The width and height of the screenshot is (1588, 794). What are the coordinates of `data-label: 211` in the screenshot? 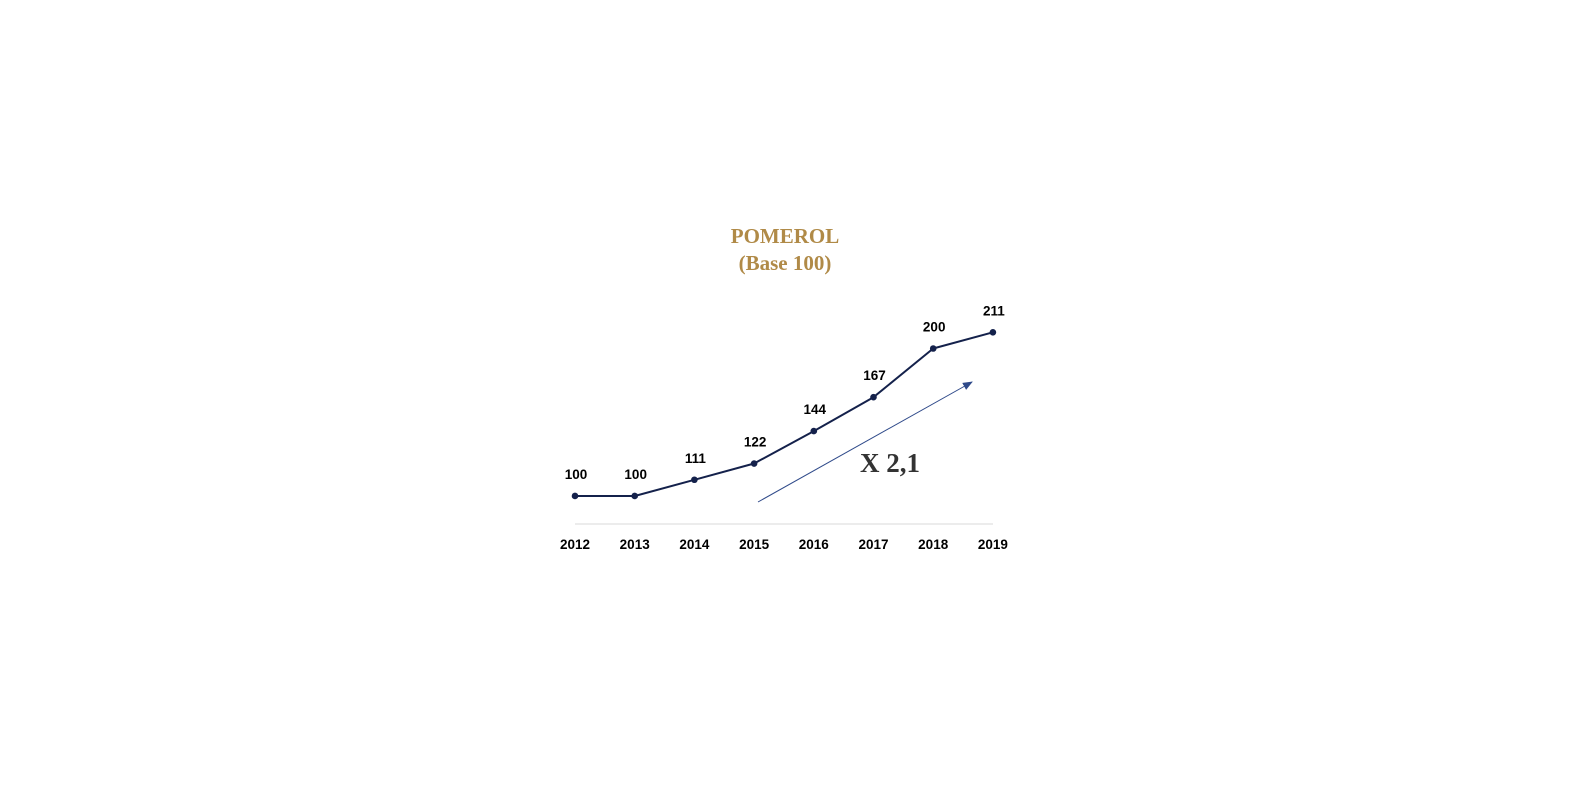 It's located at (994, 310).